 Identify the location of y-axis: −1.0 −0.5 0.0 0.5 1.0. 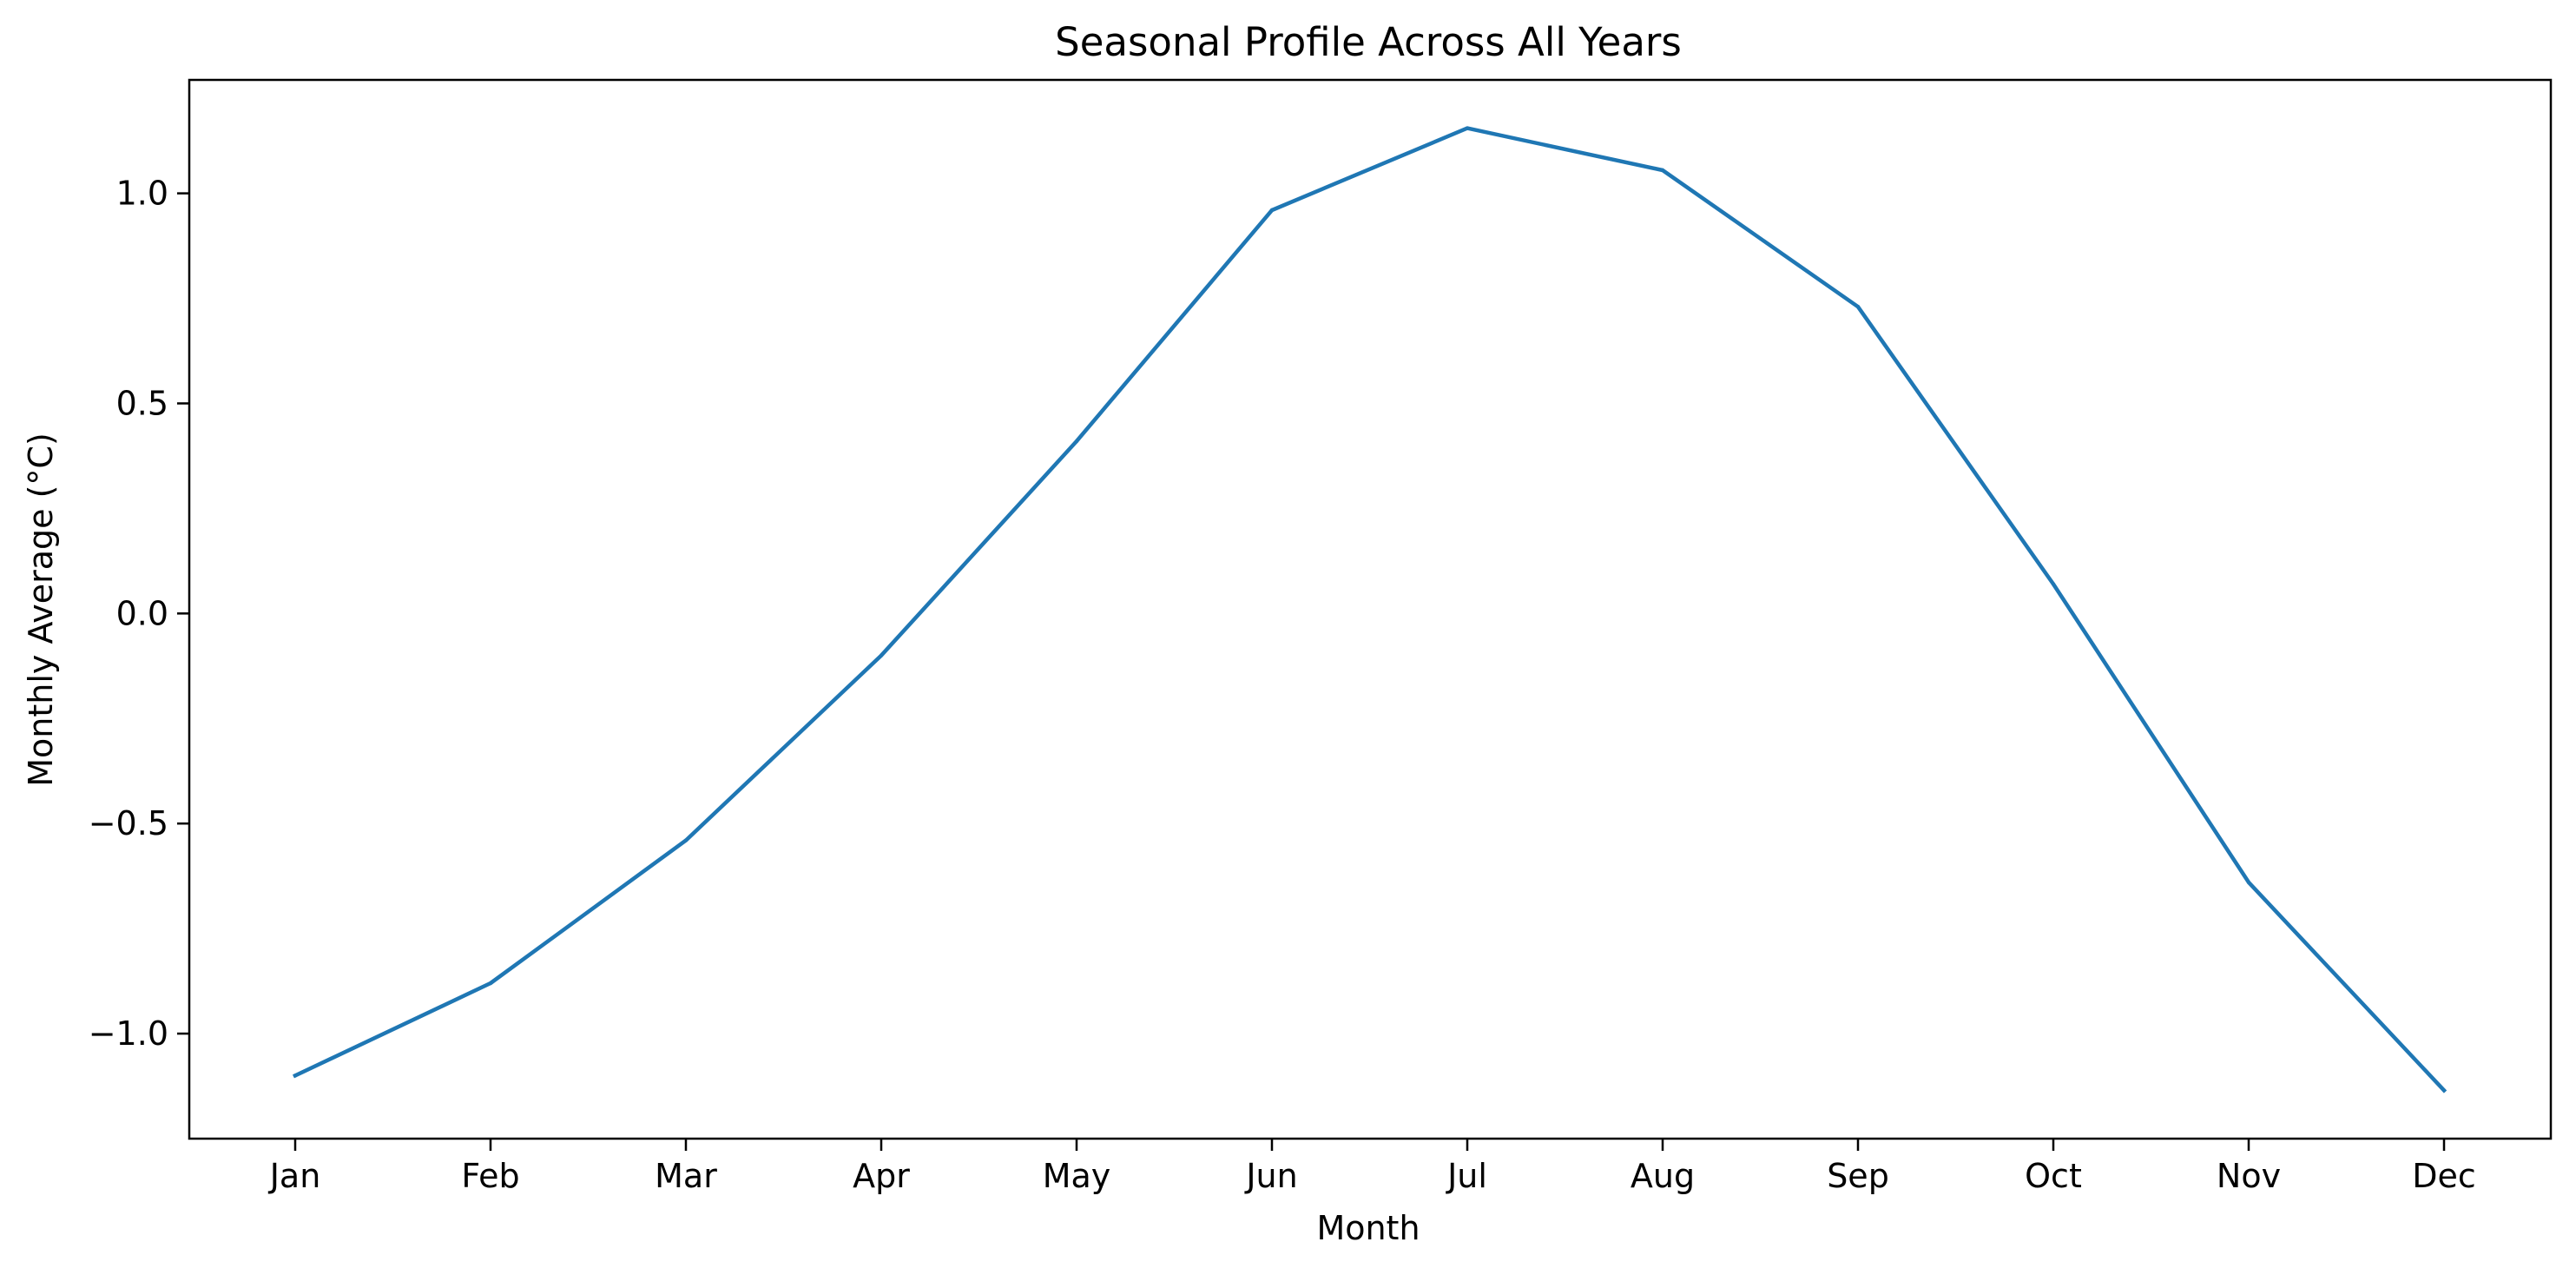
(139, 614).